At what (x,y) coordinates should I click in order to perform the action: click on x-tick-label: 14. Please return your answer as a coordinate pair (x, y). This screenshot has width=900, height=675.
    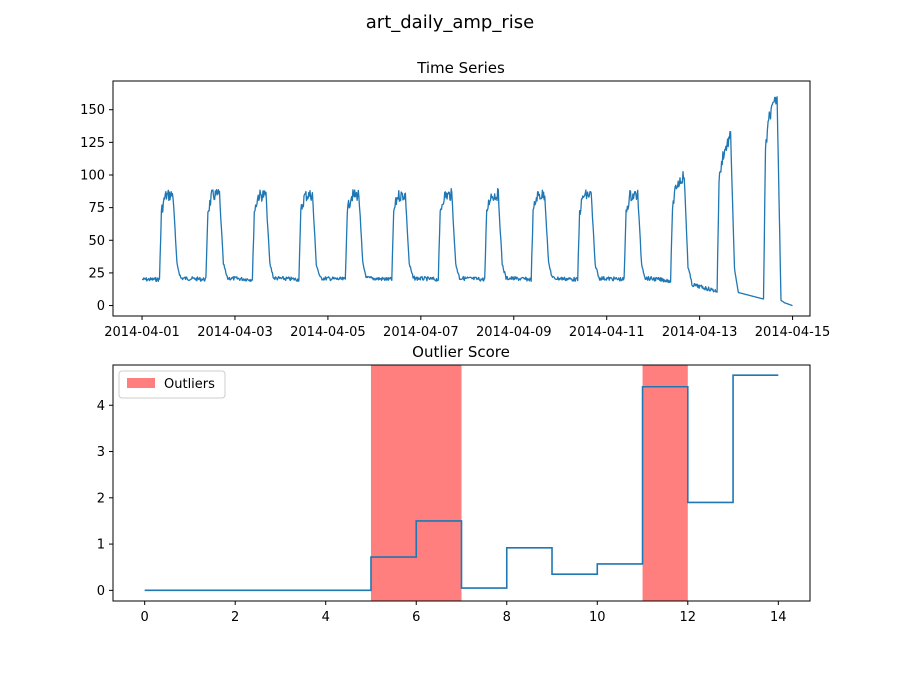
    Looking at the image, I should click on (778, 617).